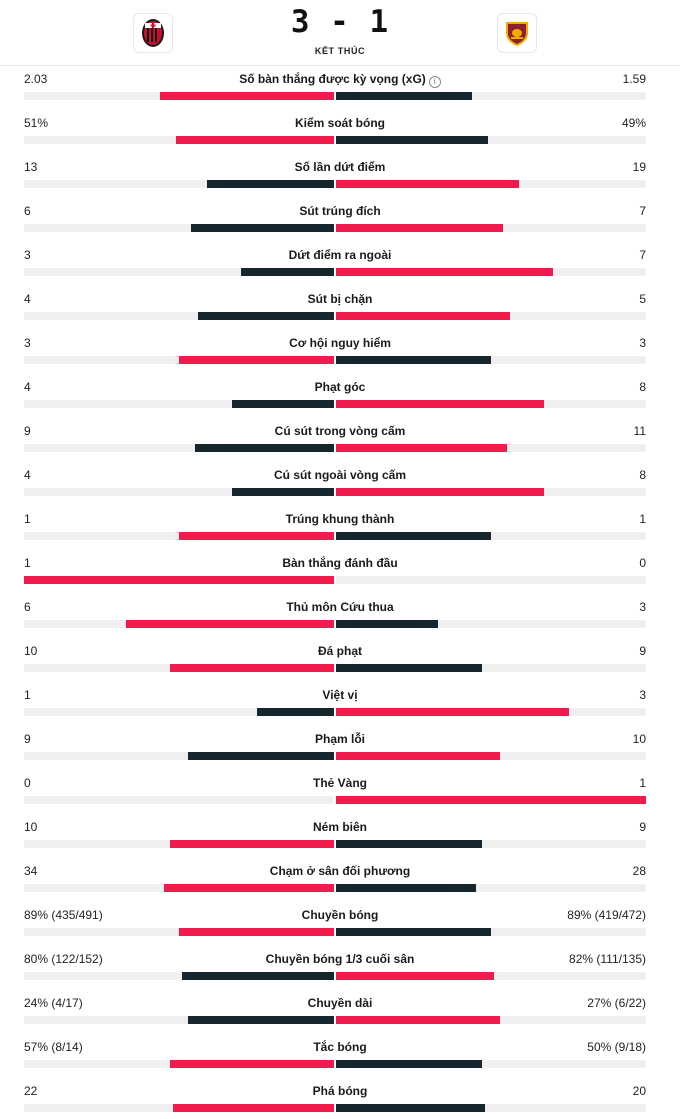  I want to click on stat-label: Cú sút trong vòng cấm, so click(340, 431).